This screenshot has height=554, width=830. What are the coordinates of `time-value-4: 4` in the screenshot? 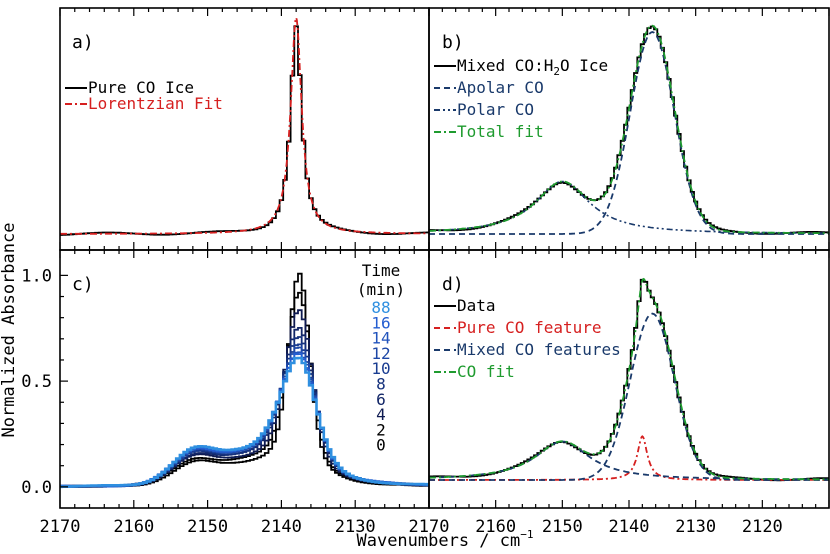 It's located at (381, 414).